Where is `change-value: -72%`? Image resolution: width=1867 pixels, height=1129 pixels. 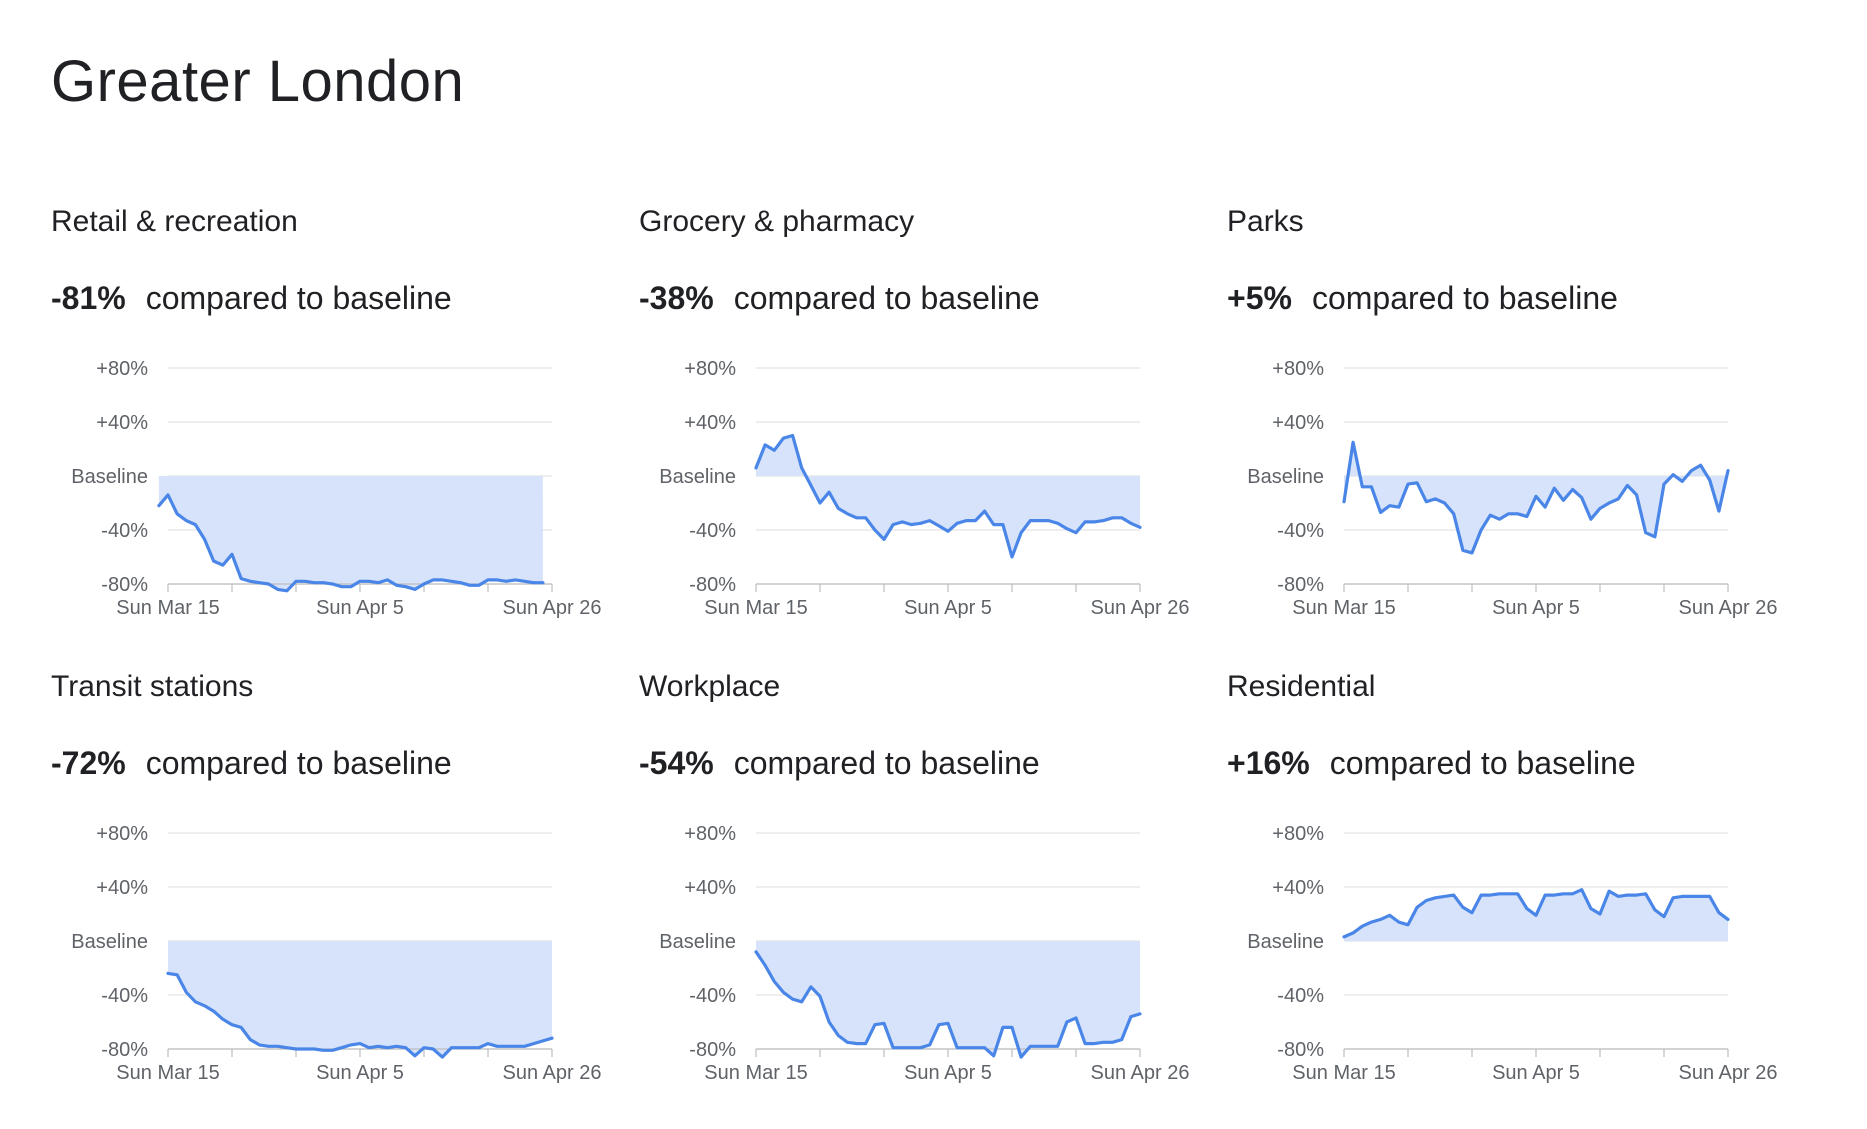 change-value: -72% is located at coordinates (88, 763).